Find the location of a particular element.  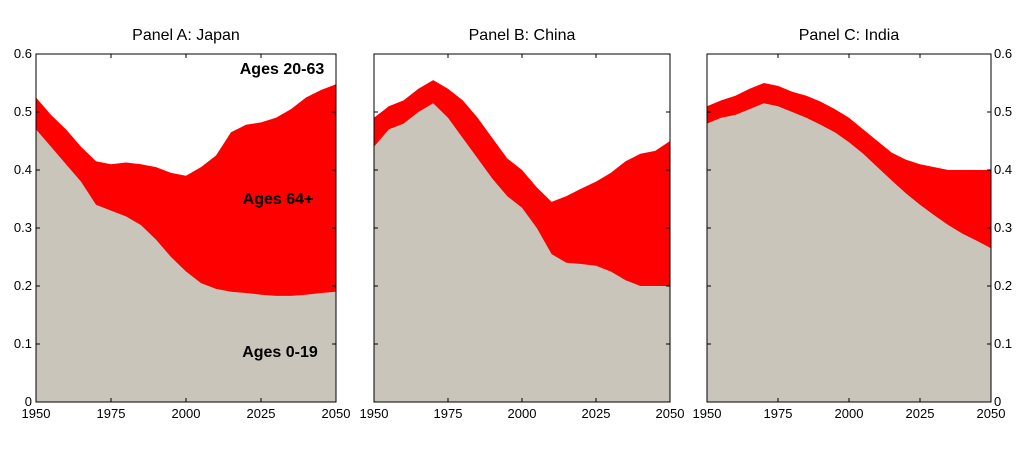

panel-title: Panel A: Japan is located at coordinates (186, 35).